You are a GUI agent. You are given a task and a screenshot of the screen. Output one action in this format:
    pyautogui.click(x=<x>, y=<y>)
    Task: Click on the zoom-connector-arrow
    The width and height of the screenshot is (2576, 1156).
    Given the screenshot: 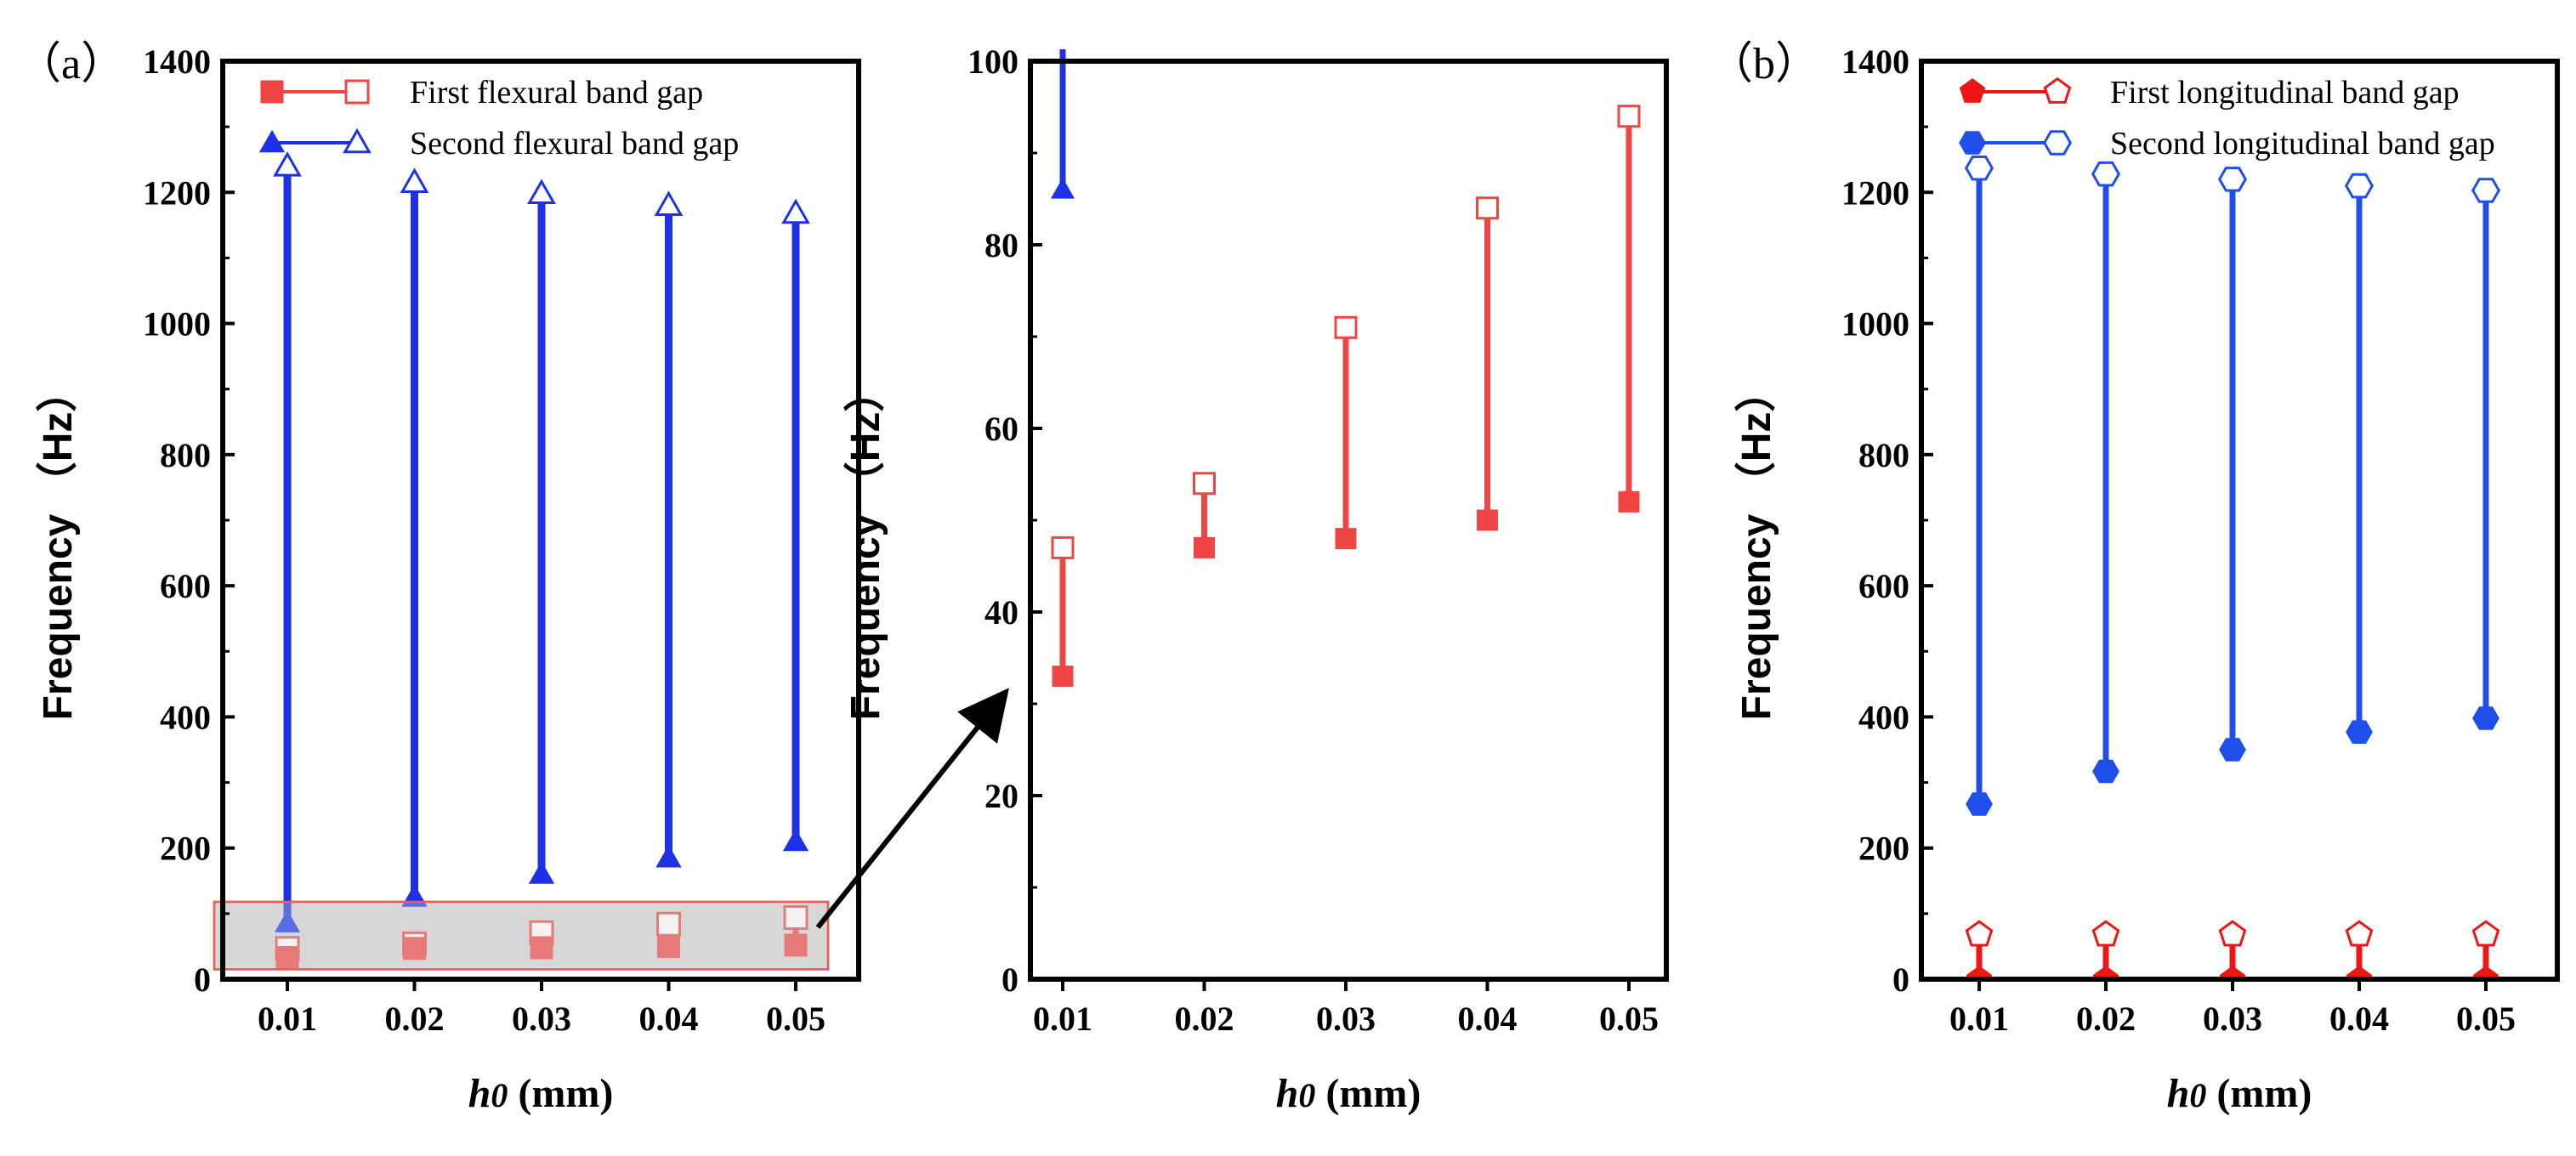 What is the action you would take?
    pyautogui.click(x=912, y=808)
    